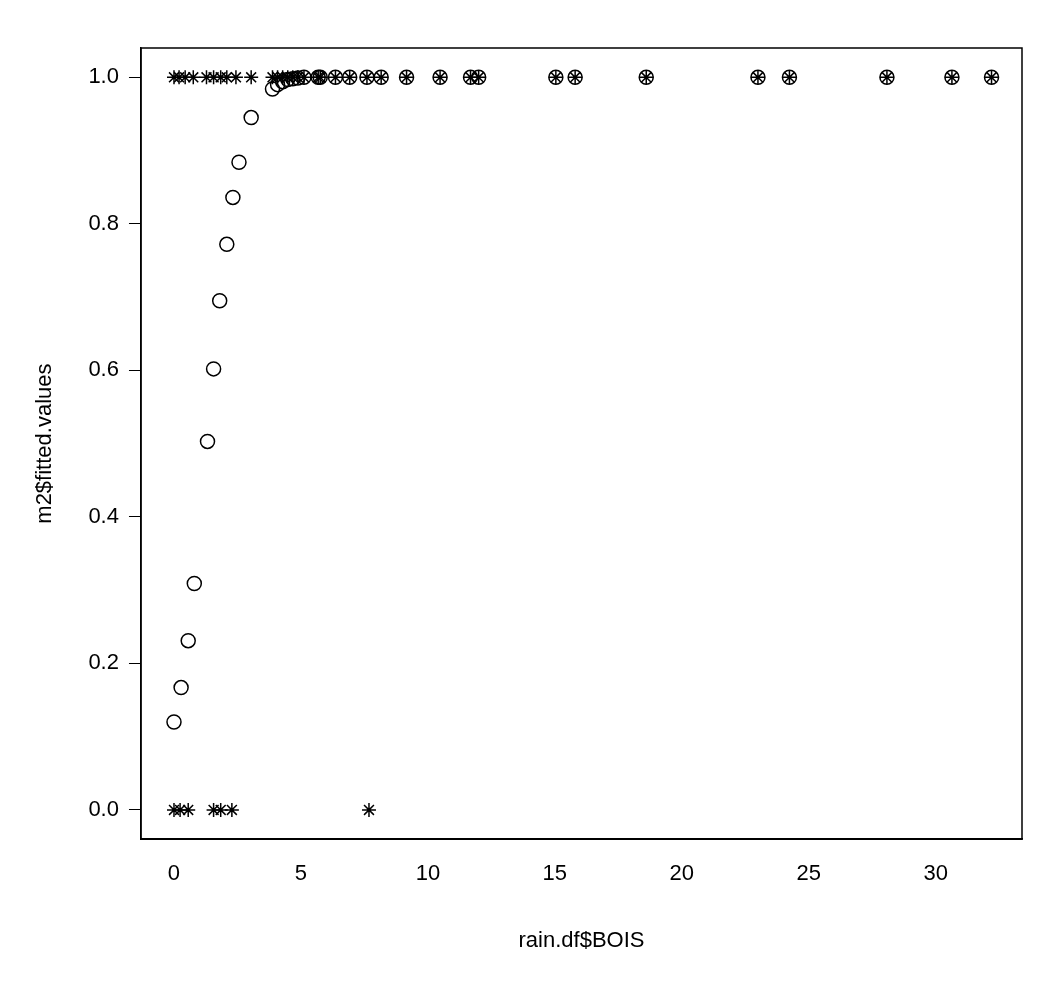 The image size is (1048, 990). What do you see at coordinates (103, 515) in the screenshot?
I see `y-tick-label: 0.4` at bounding box center [103, 515].